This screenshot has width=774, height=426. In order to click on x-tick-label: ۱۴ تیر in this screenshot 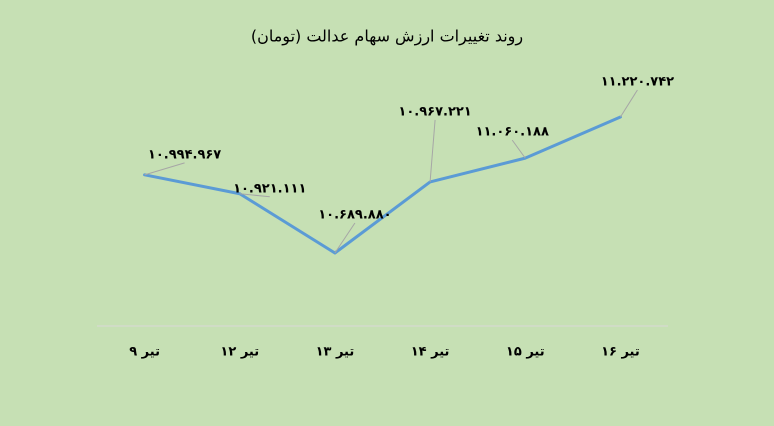, I will do `click(430, 352)`.